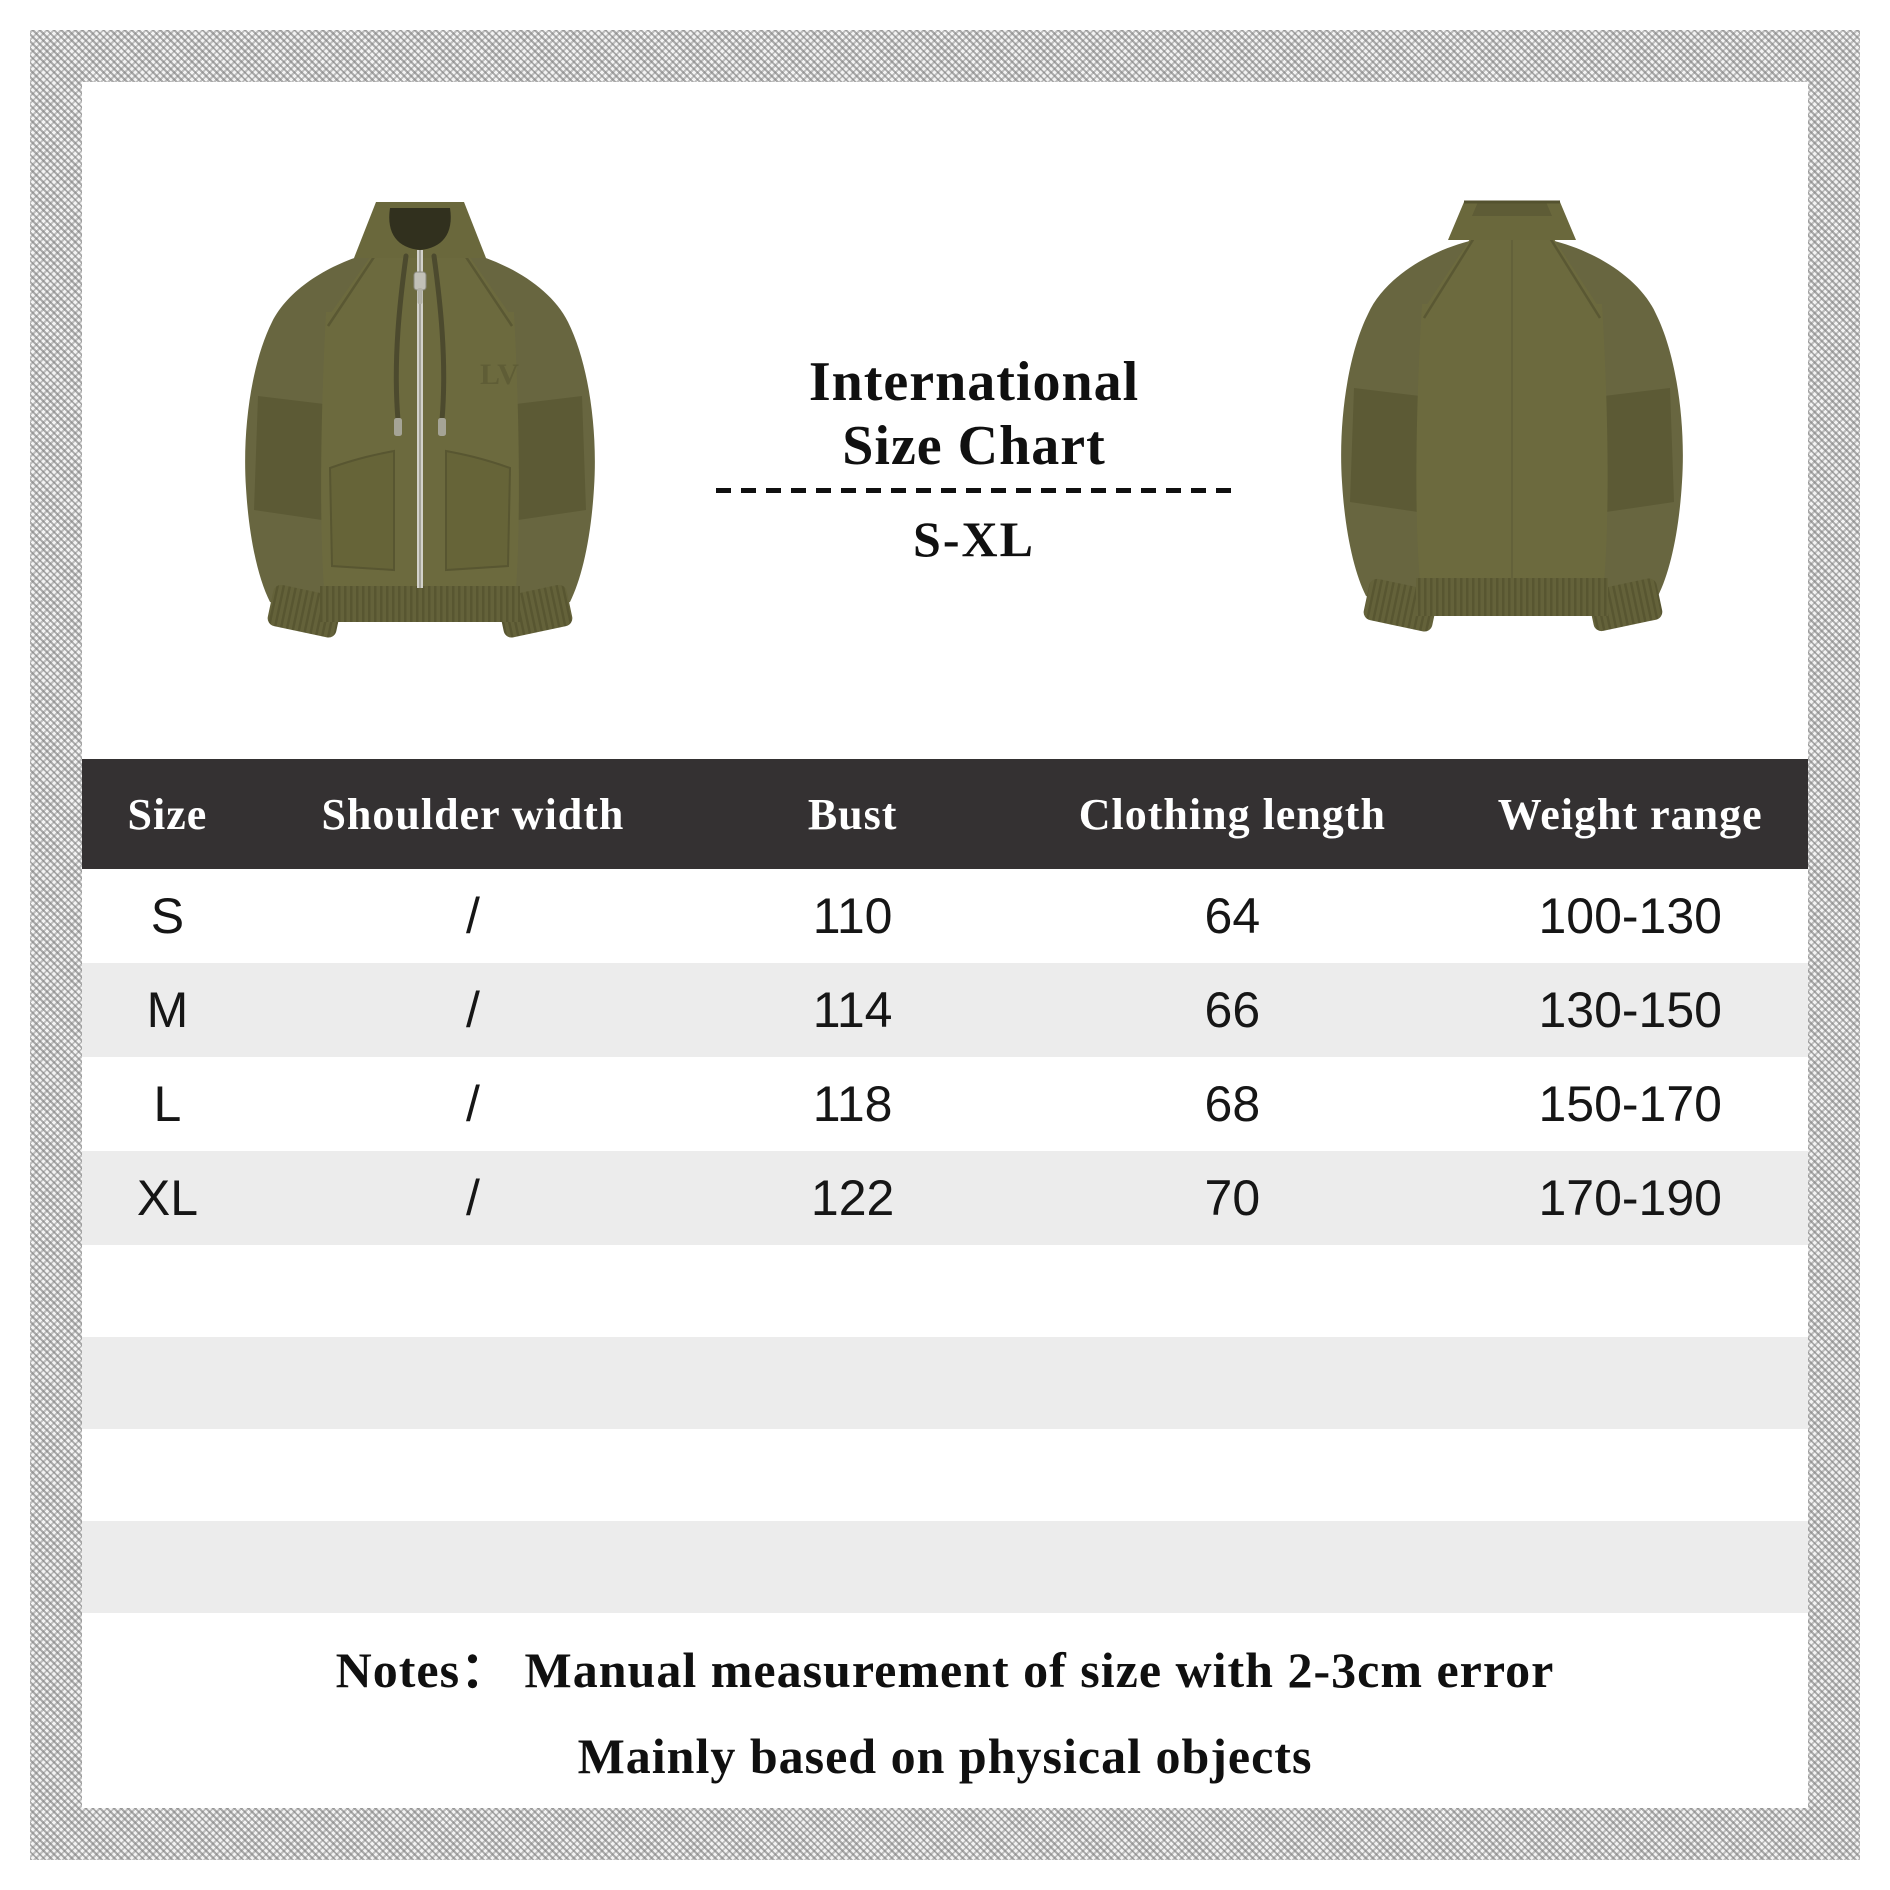 This screenshot has width=1890, height=1890. I want to click on header-bust-label: Bust, so click(852, 814).